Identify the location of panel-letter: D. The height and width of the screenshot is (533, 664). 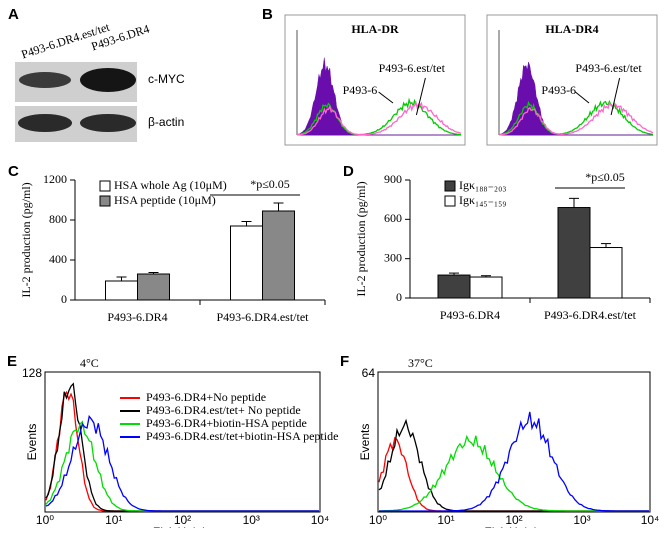
(348, 171).